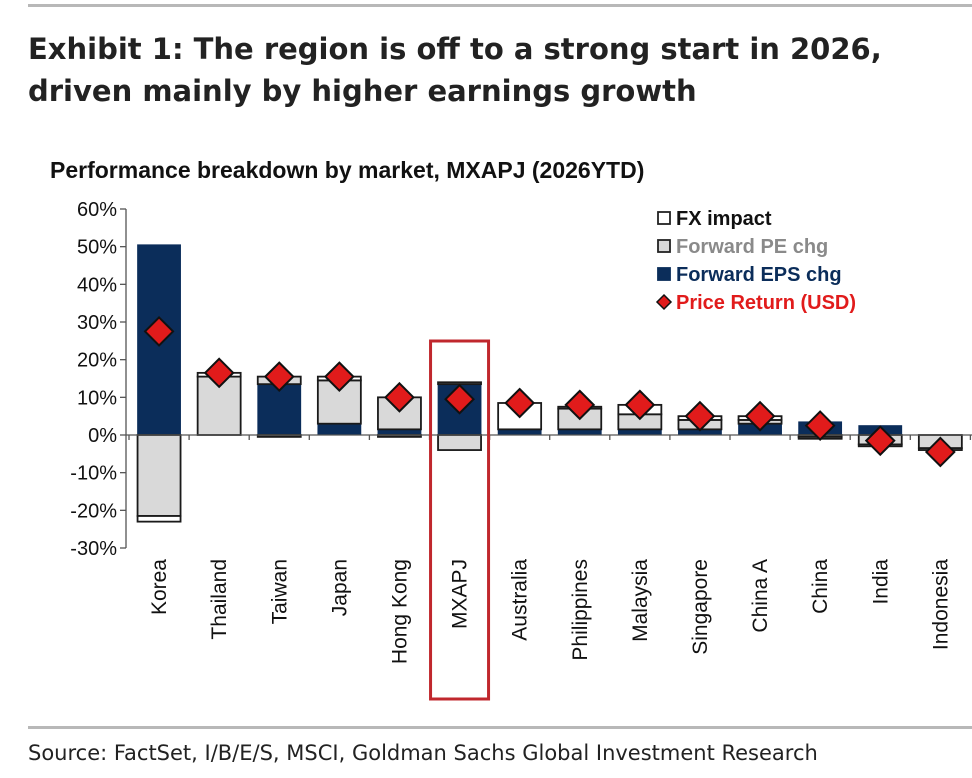 This screenshot has height=778, width=972. I want to click on legend-label-fx: FX impact, so click(724, 219).